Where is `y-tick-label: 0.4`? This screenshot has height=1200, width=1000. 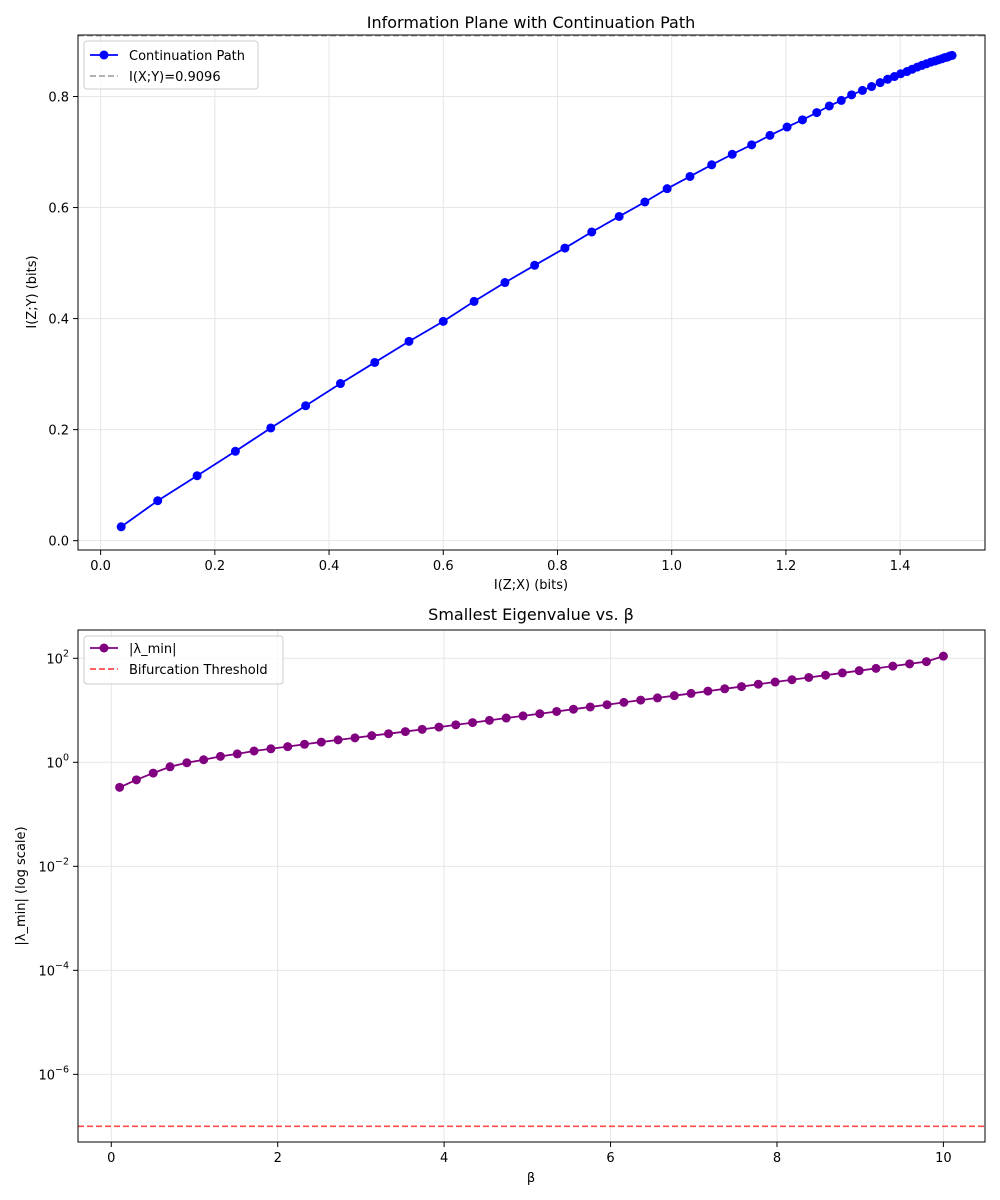 y-tick-label: 0.4 is located at coordinates (58, 320).